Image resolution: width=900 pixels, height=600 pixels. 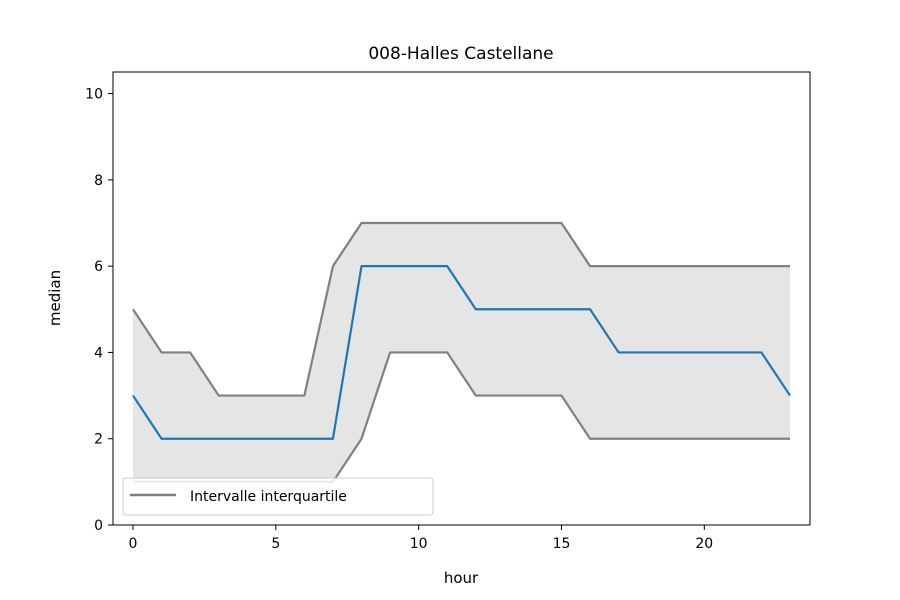 I want to click on y-tick-label: 0, so click(x=98, y=526).